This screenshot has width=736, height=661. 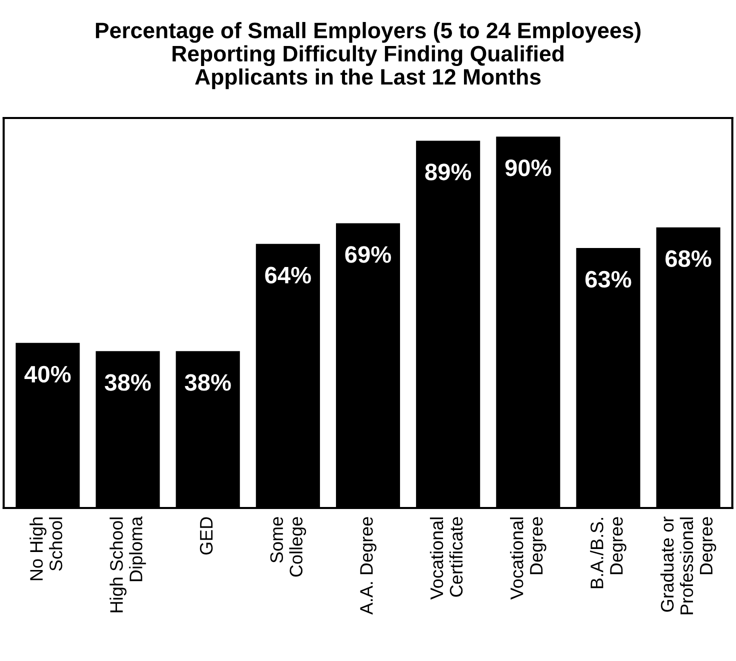 I want to click on data-label: 63%, so click(x=608, y=279).